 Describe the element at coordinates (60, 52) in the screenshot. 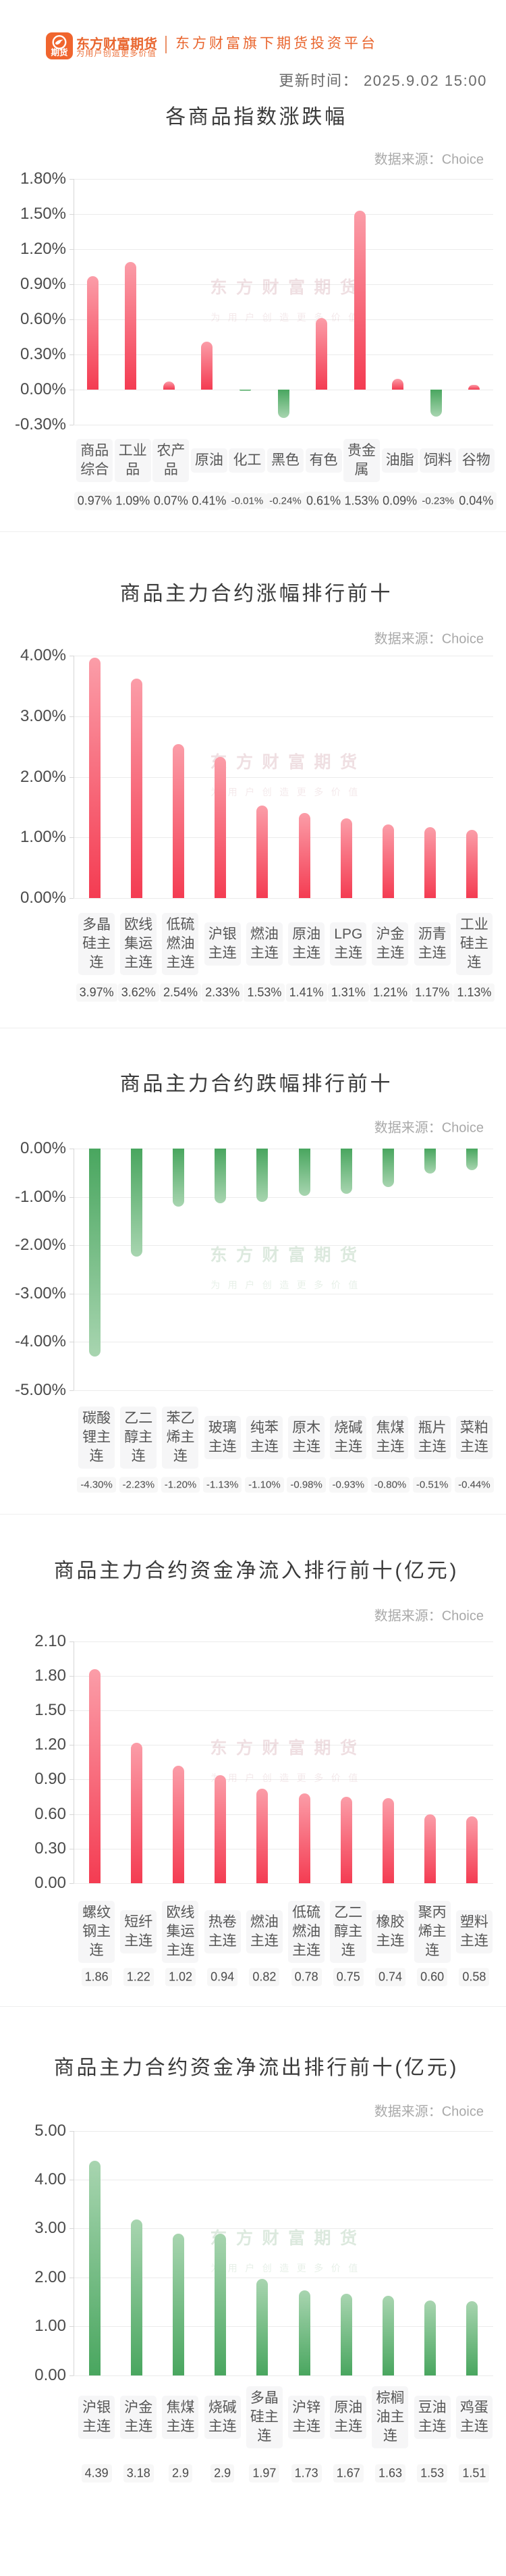

I see `svg-text: 期货` at that location.